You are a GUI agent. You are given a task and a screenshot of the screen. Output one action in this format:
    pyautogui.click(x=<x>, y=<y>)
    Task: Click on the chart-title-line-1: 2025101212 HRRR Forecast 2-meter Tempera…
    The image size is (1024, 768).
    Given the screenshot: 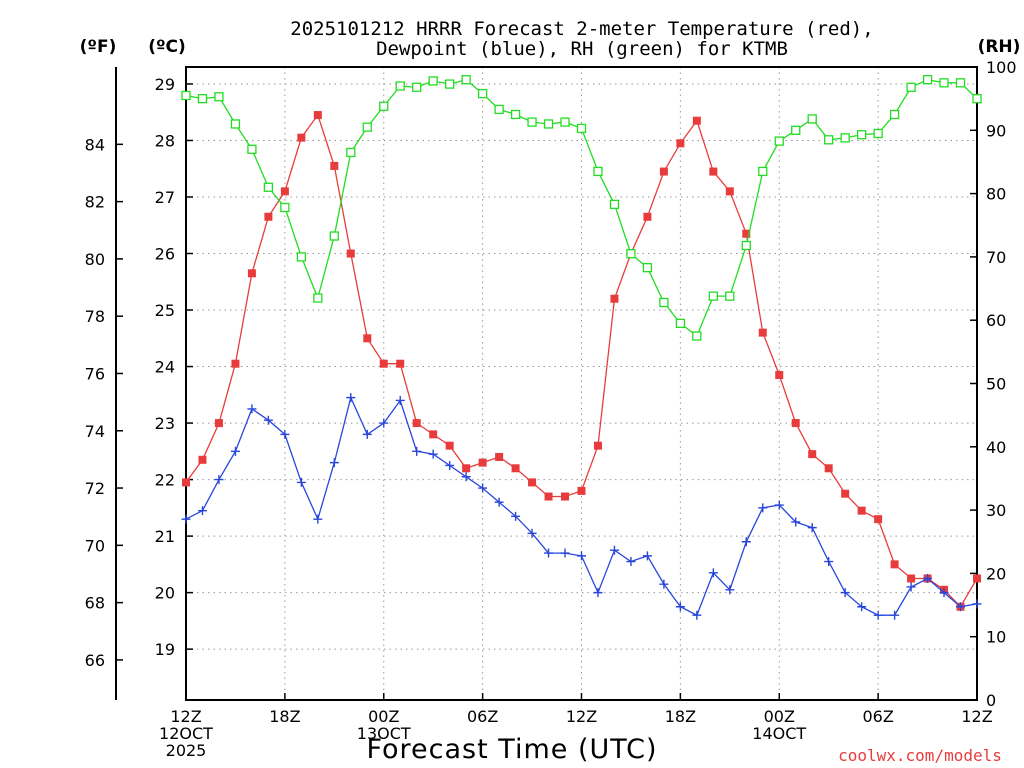 What is the action you would take?
    pyautogui.click(x=581, y=29)
    